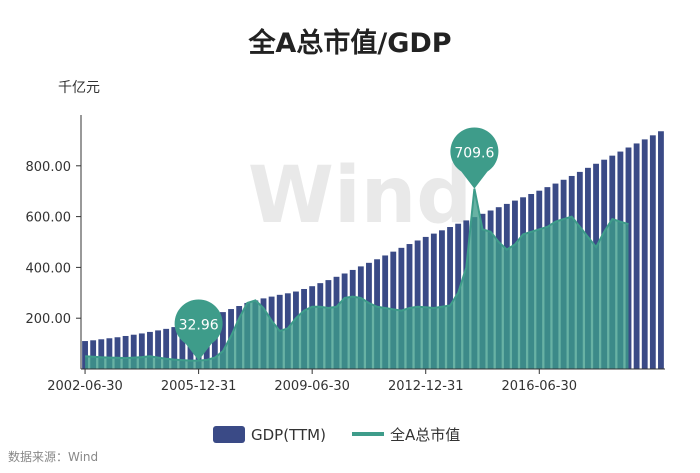 The width and height of the screenshot is (700, 473). I want to click on legend-label-gdp: GDP(TTM), so click(288, 435).